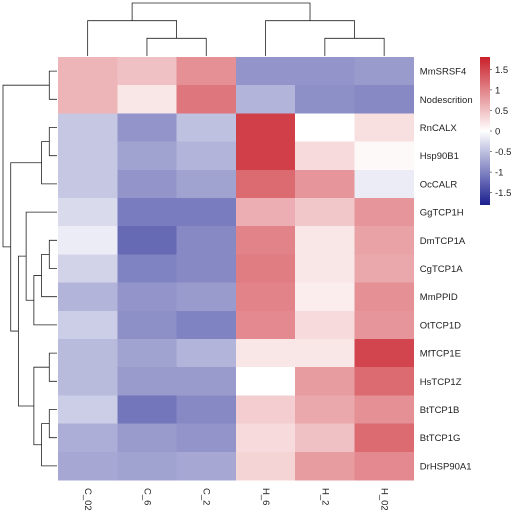  Describe the element at coordinates (503, 152) in the screenshot. I see `legend-tick-label: -0.5` at that location.